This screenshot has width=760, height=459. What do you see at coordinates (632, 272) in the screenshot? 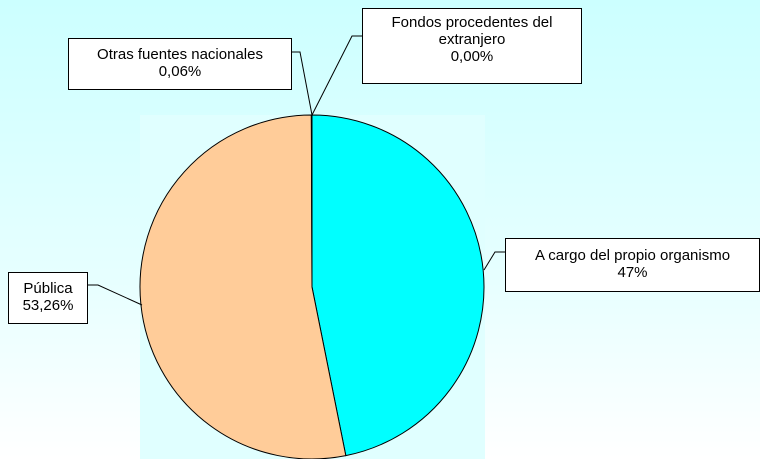
I see `label-value: 47%` at bounding box center [632, 272].